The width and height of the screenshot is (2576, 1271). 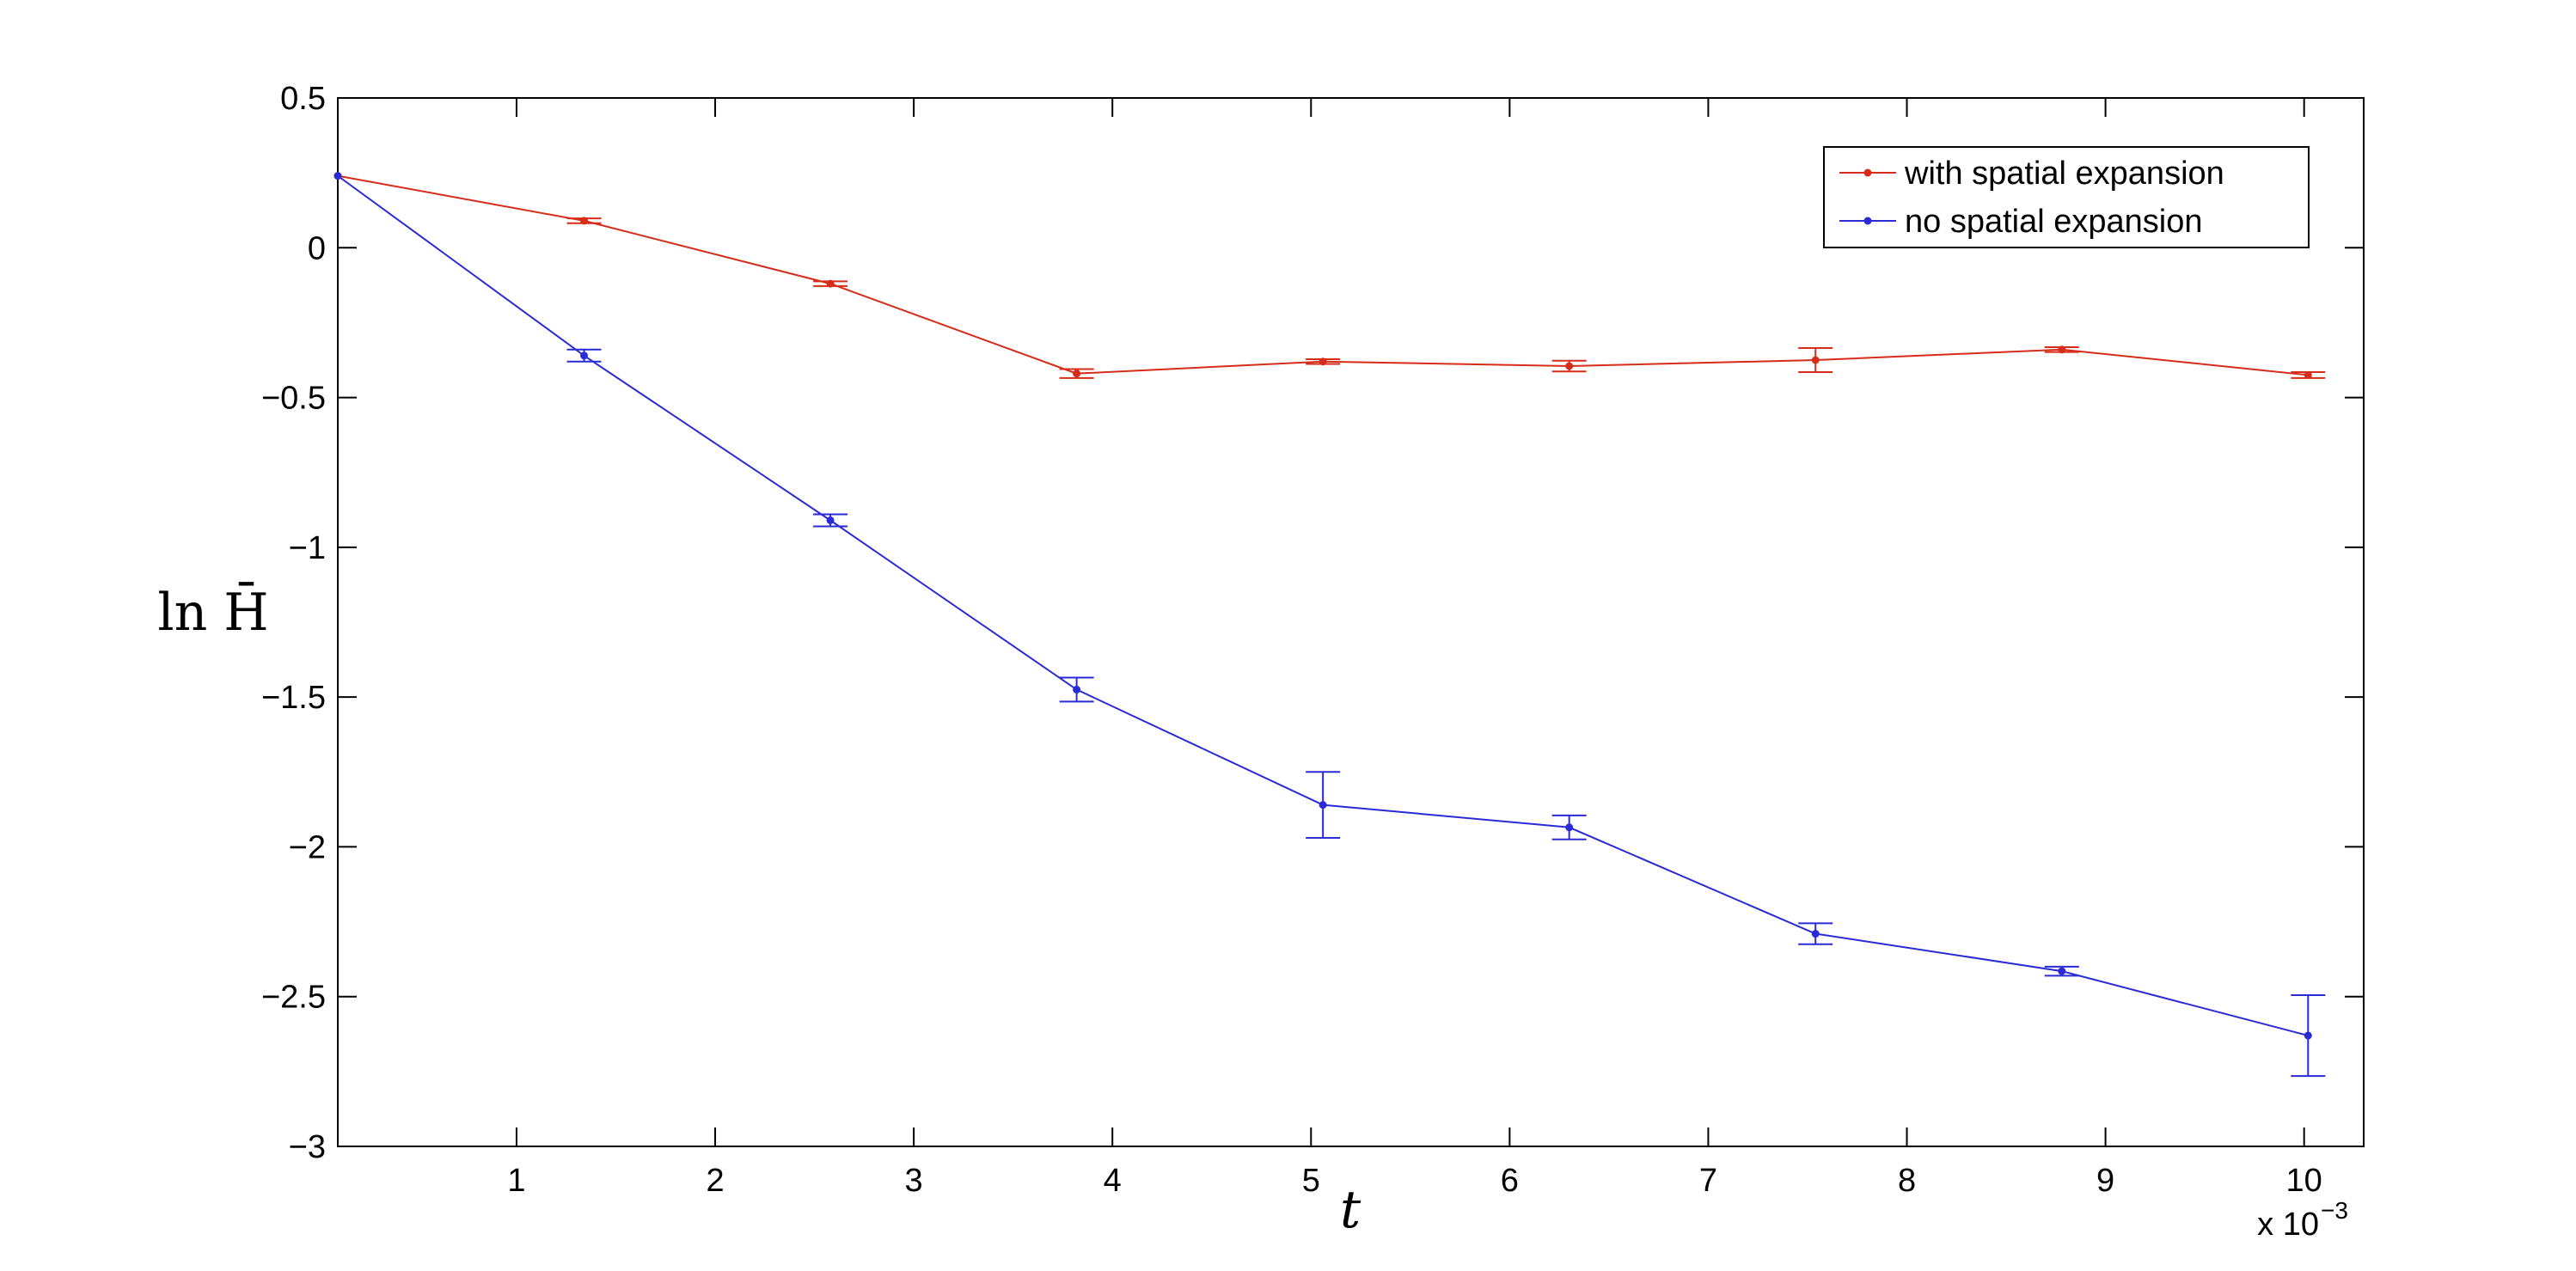 I want to click on x-tick-label: 3, so click(x=914, y=1181).